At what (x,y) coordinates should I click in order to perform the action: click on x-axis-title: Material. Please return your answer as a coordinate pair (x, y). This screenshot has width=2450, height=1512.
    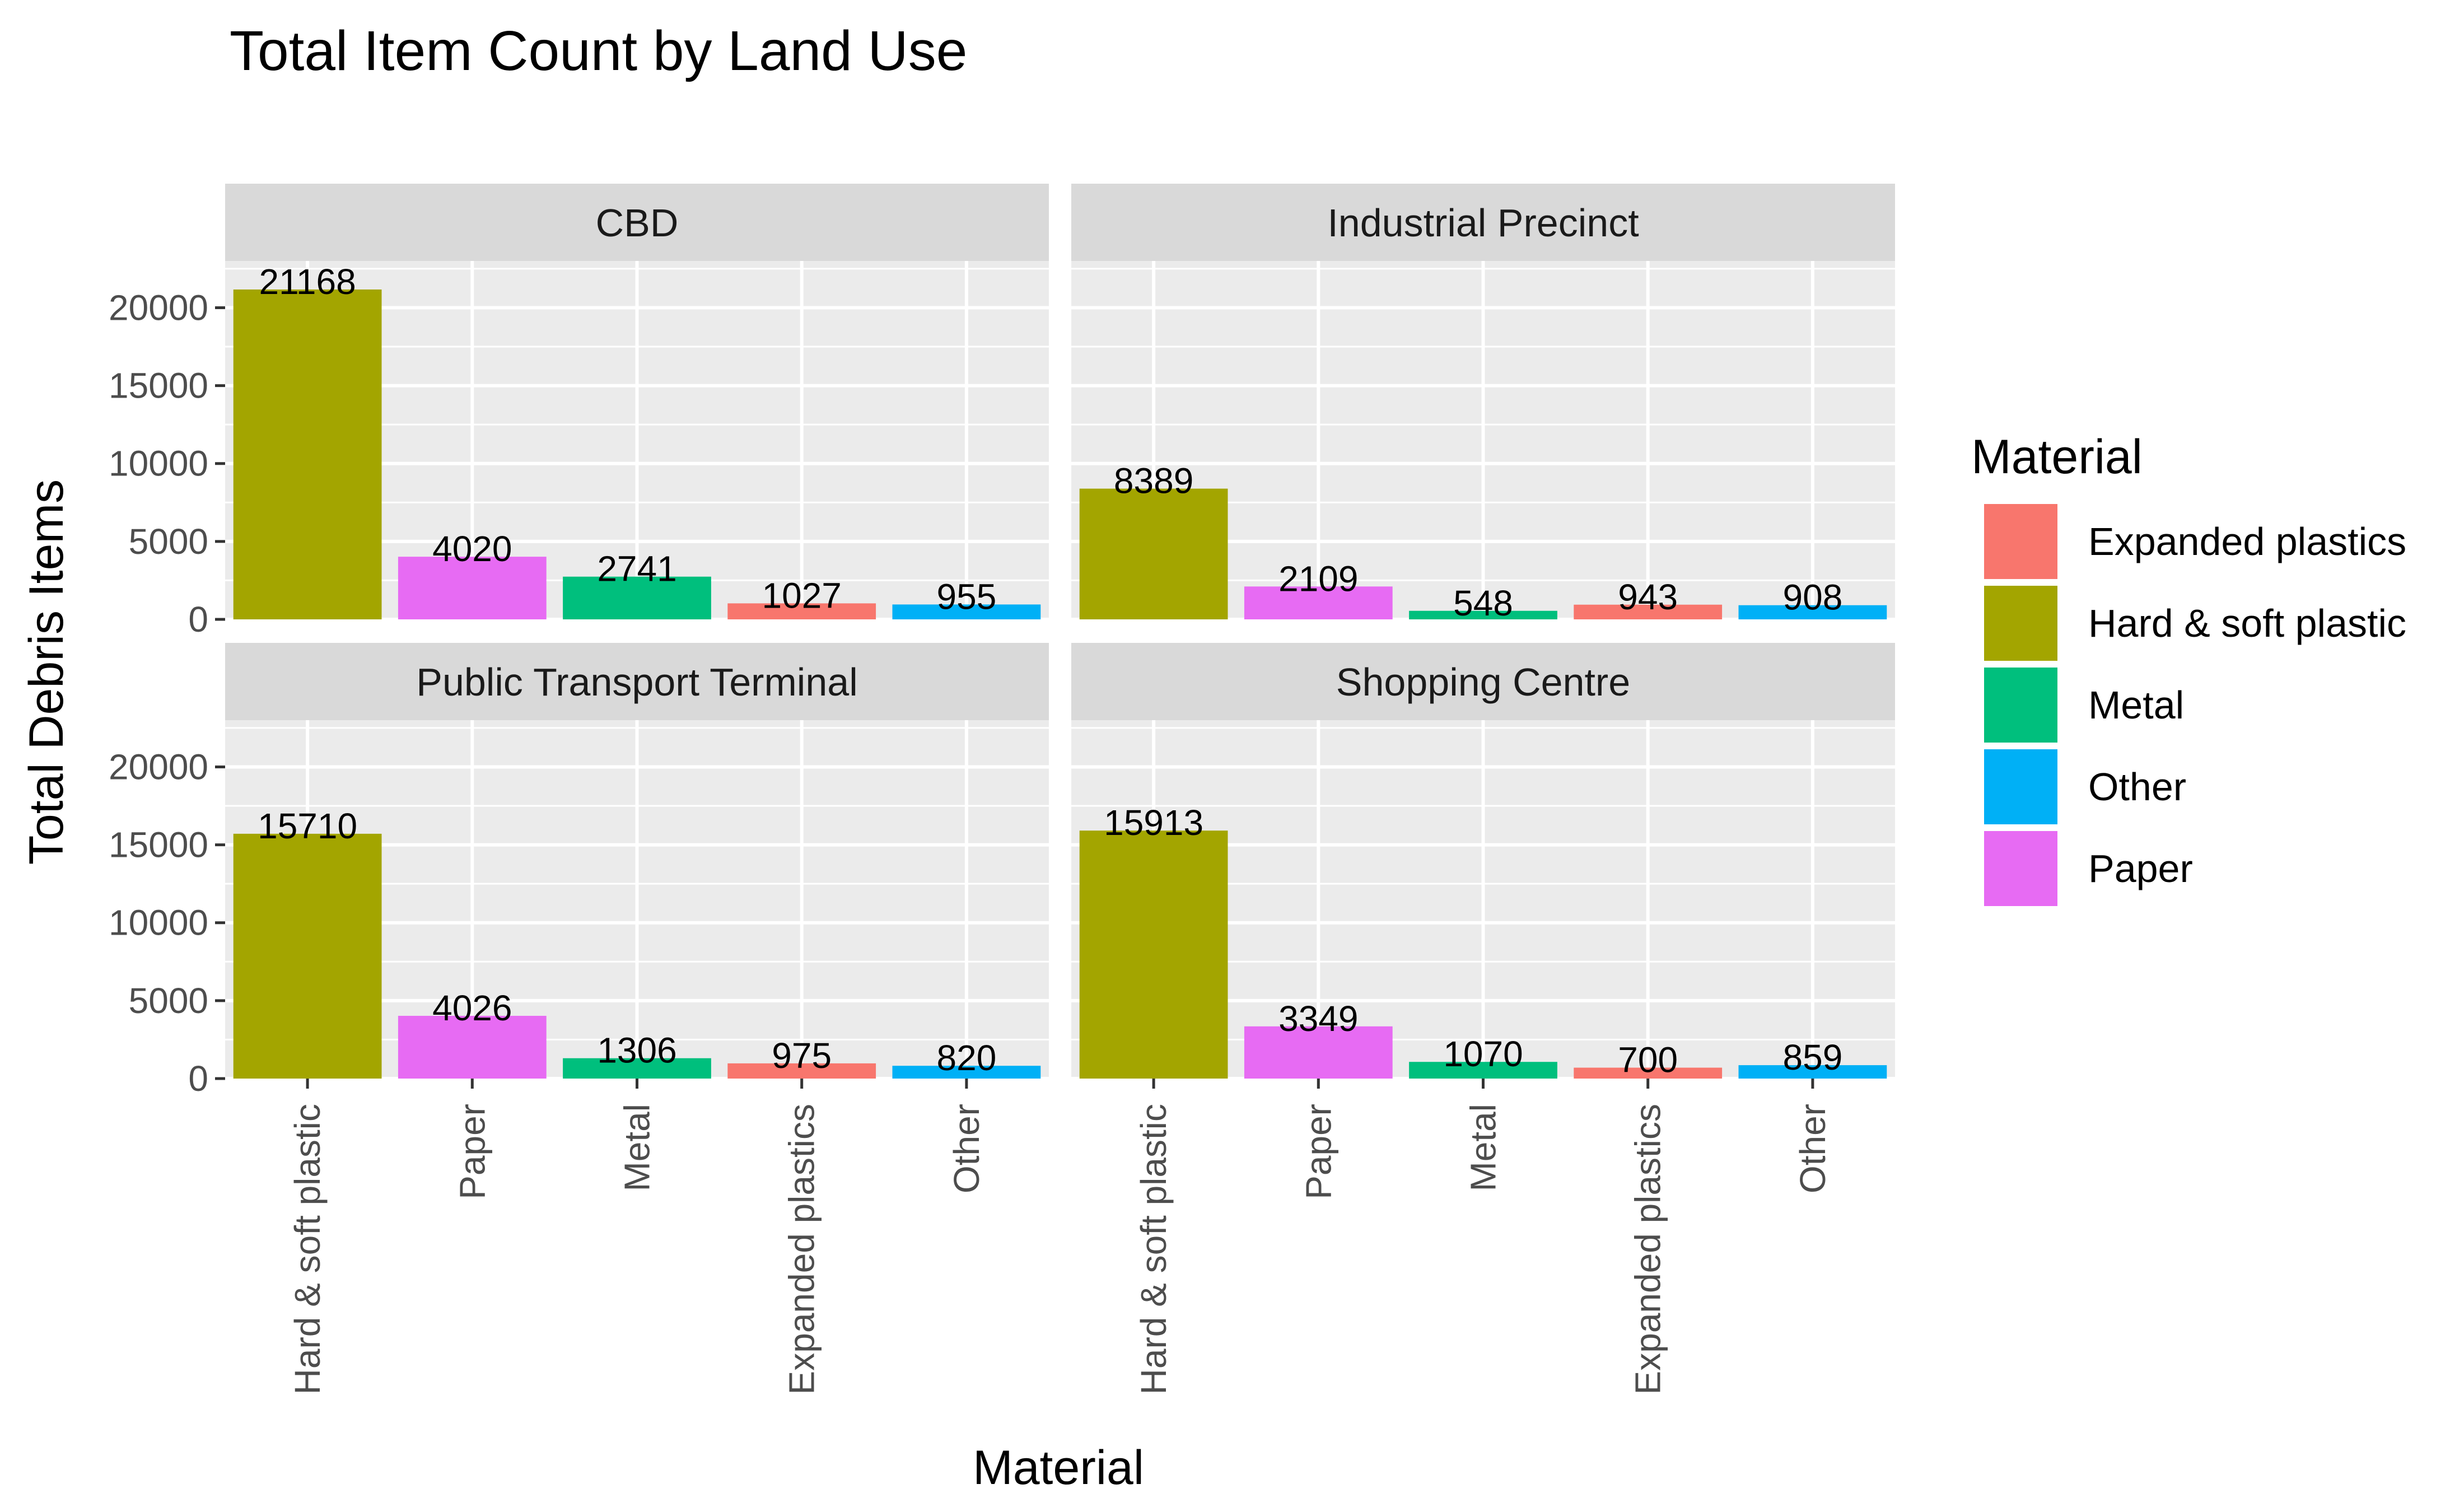
    Looking at the image, I should click on (1059, 1468).